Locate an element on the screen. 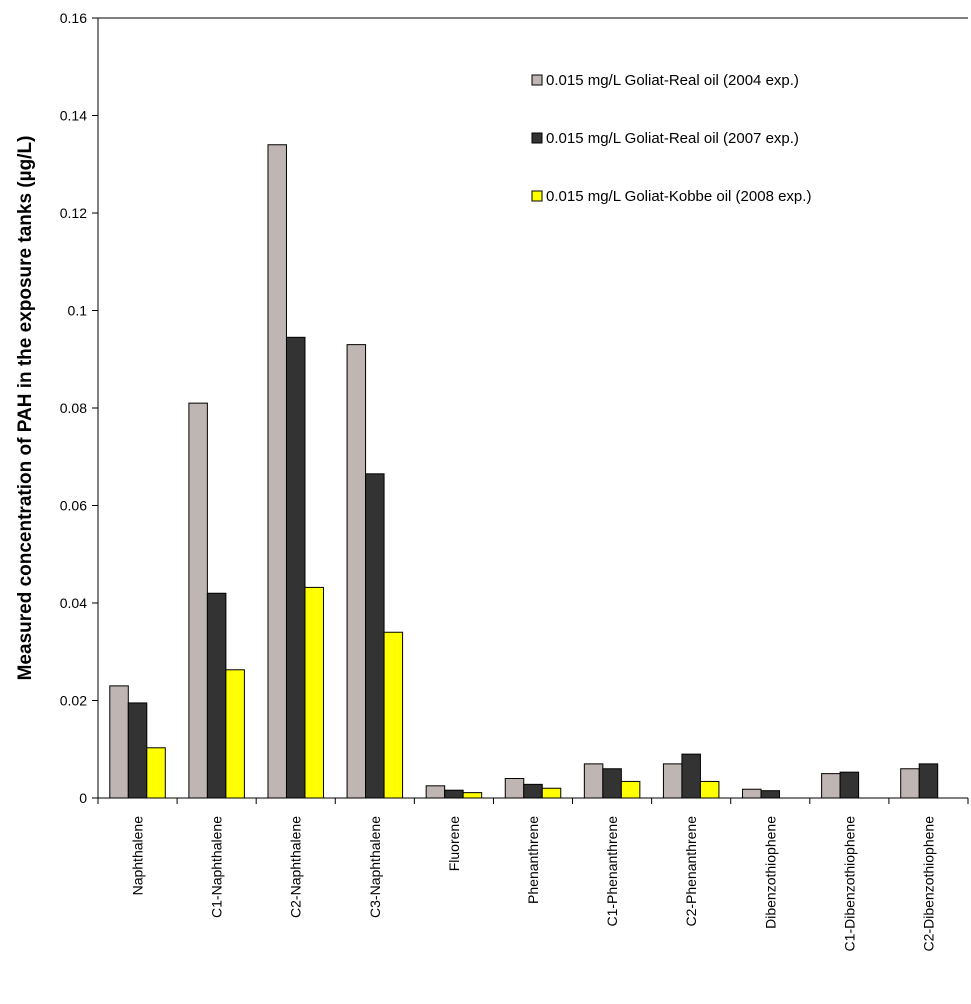  bar-series-1-c2-naphthalene is located at coordinates (277, 471).